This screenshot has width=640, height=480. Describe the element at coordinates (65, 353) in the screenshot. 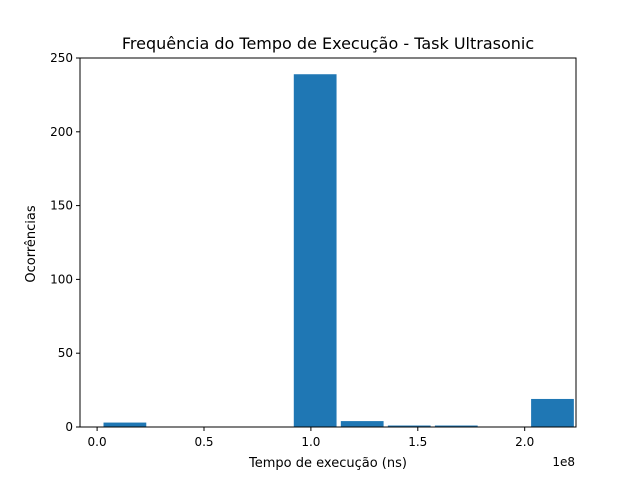

I see `y-tick-label: 50` at that location.